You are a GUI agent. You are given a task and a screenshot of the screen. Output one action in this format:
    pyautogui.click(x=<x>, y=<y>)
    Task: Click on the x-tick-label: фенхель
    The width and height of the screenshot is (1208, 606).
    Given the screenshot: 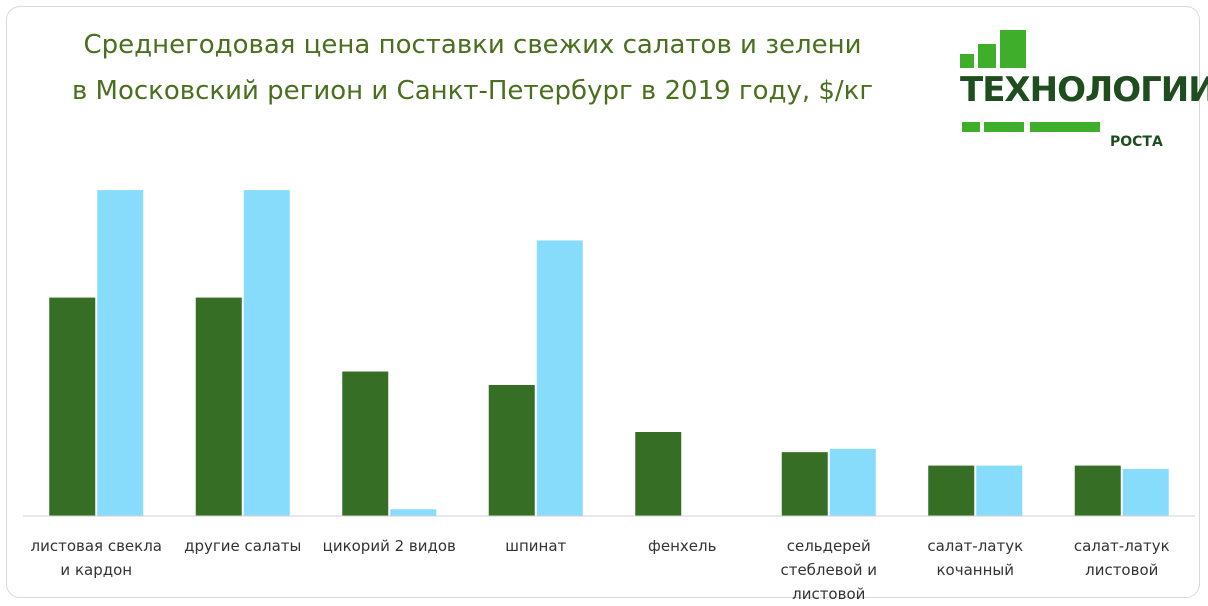 What is the action you would take?
    pyautogui.click(x=682, y=546)
    